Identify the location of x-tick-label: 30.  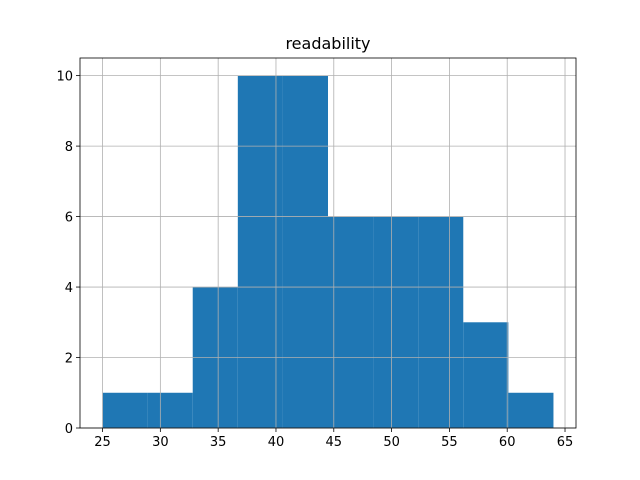
(160, 442).